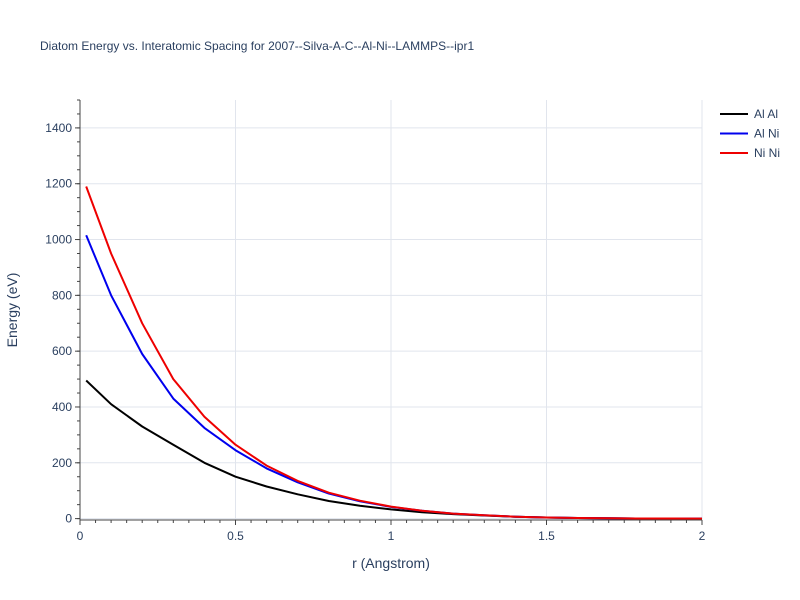 The width and height of the screenshot is (800, 600). Describe the element at coordinates (766, 134) in the screenshot. I see `legend-label: Al Ni` at that location.